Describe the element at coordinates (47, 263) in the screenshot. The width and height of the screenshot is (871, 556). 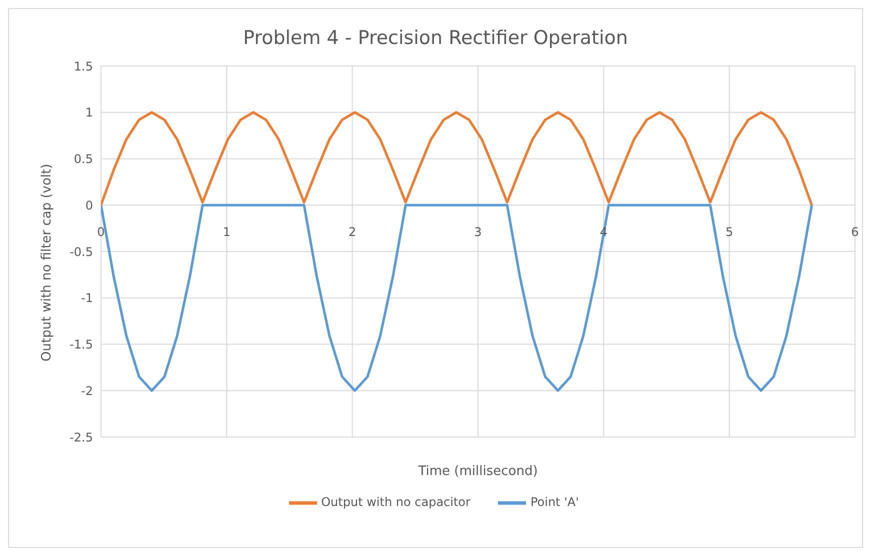
I see `y-axis-title: Output with no filter cap (volt)` at that location.